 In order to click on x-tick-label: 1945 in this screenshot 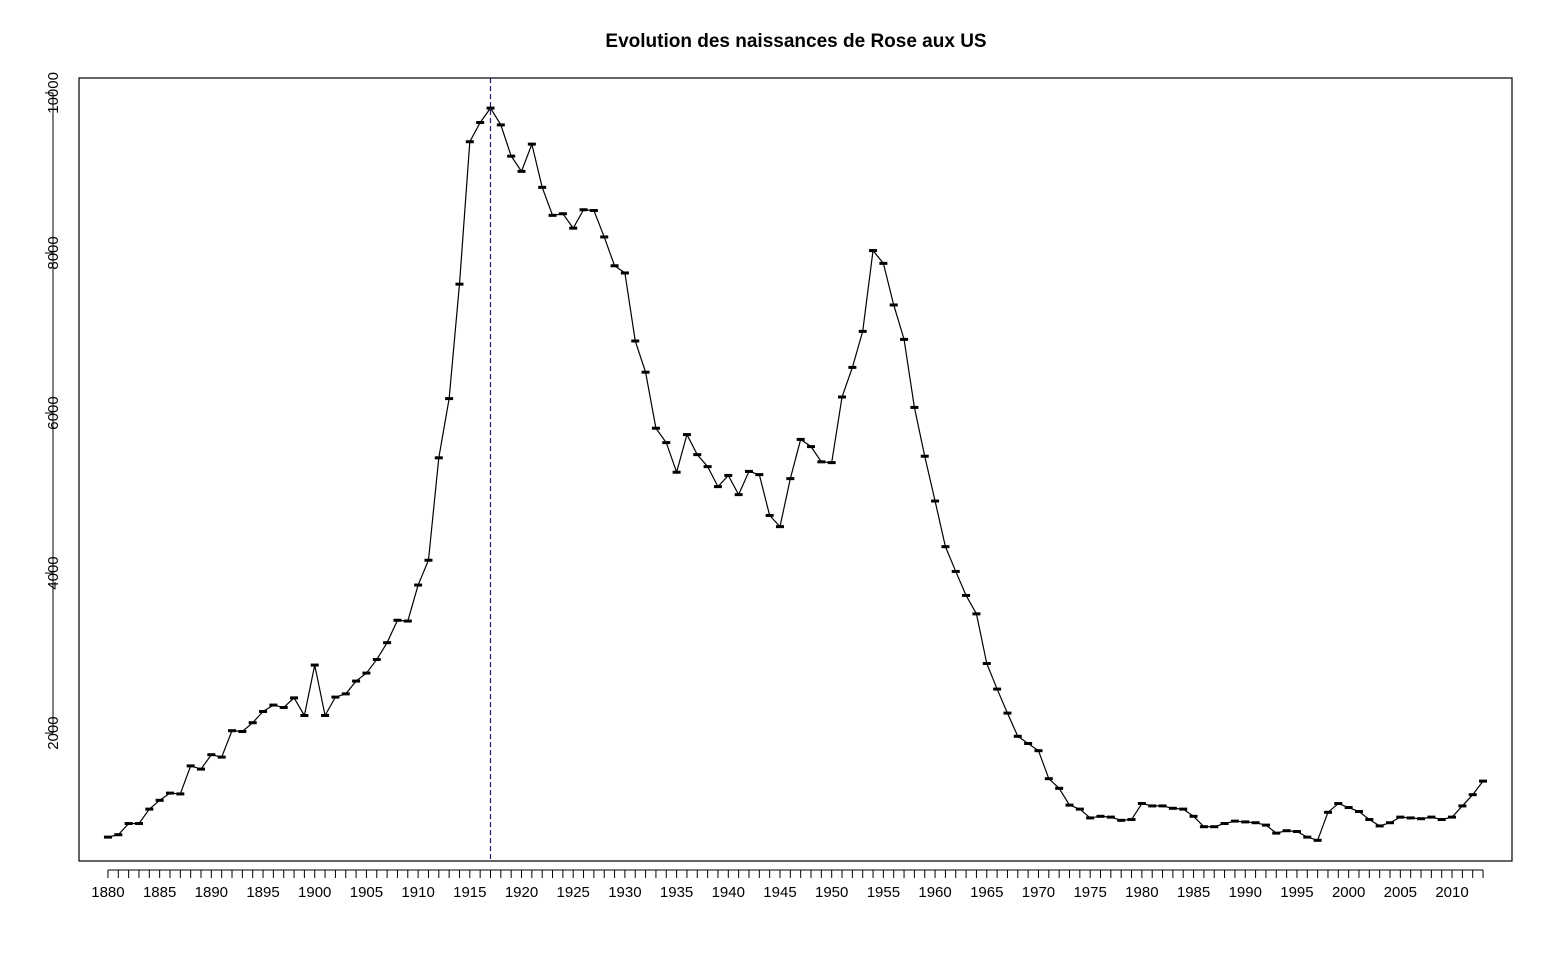, I will do `click(779, 892)`.